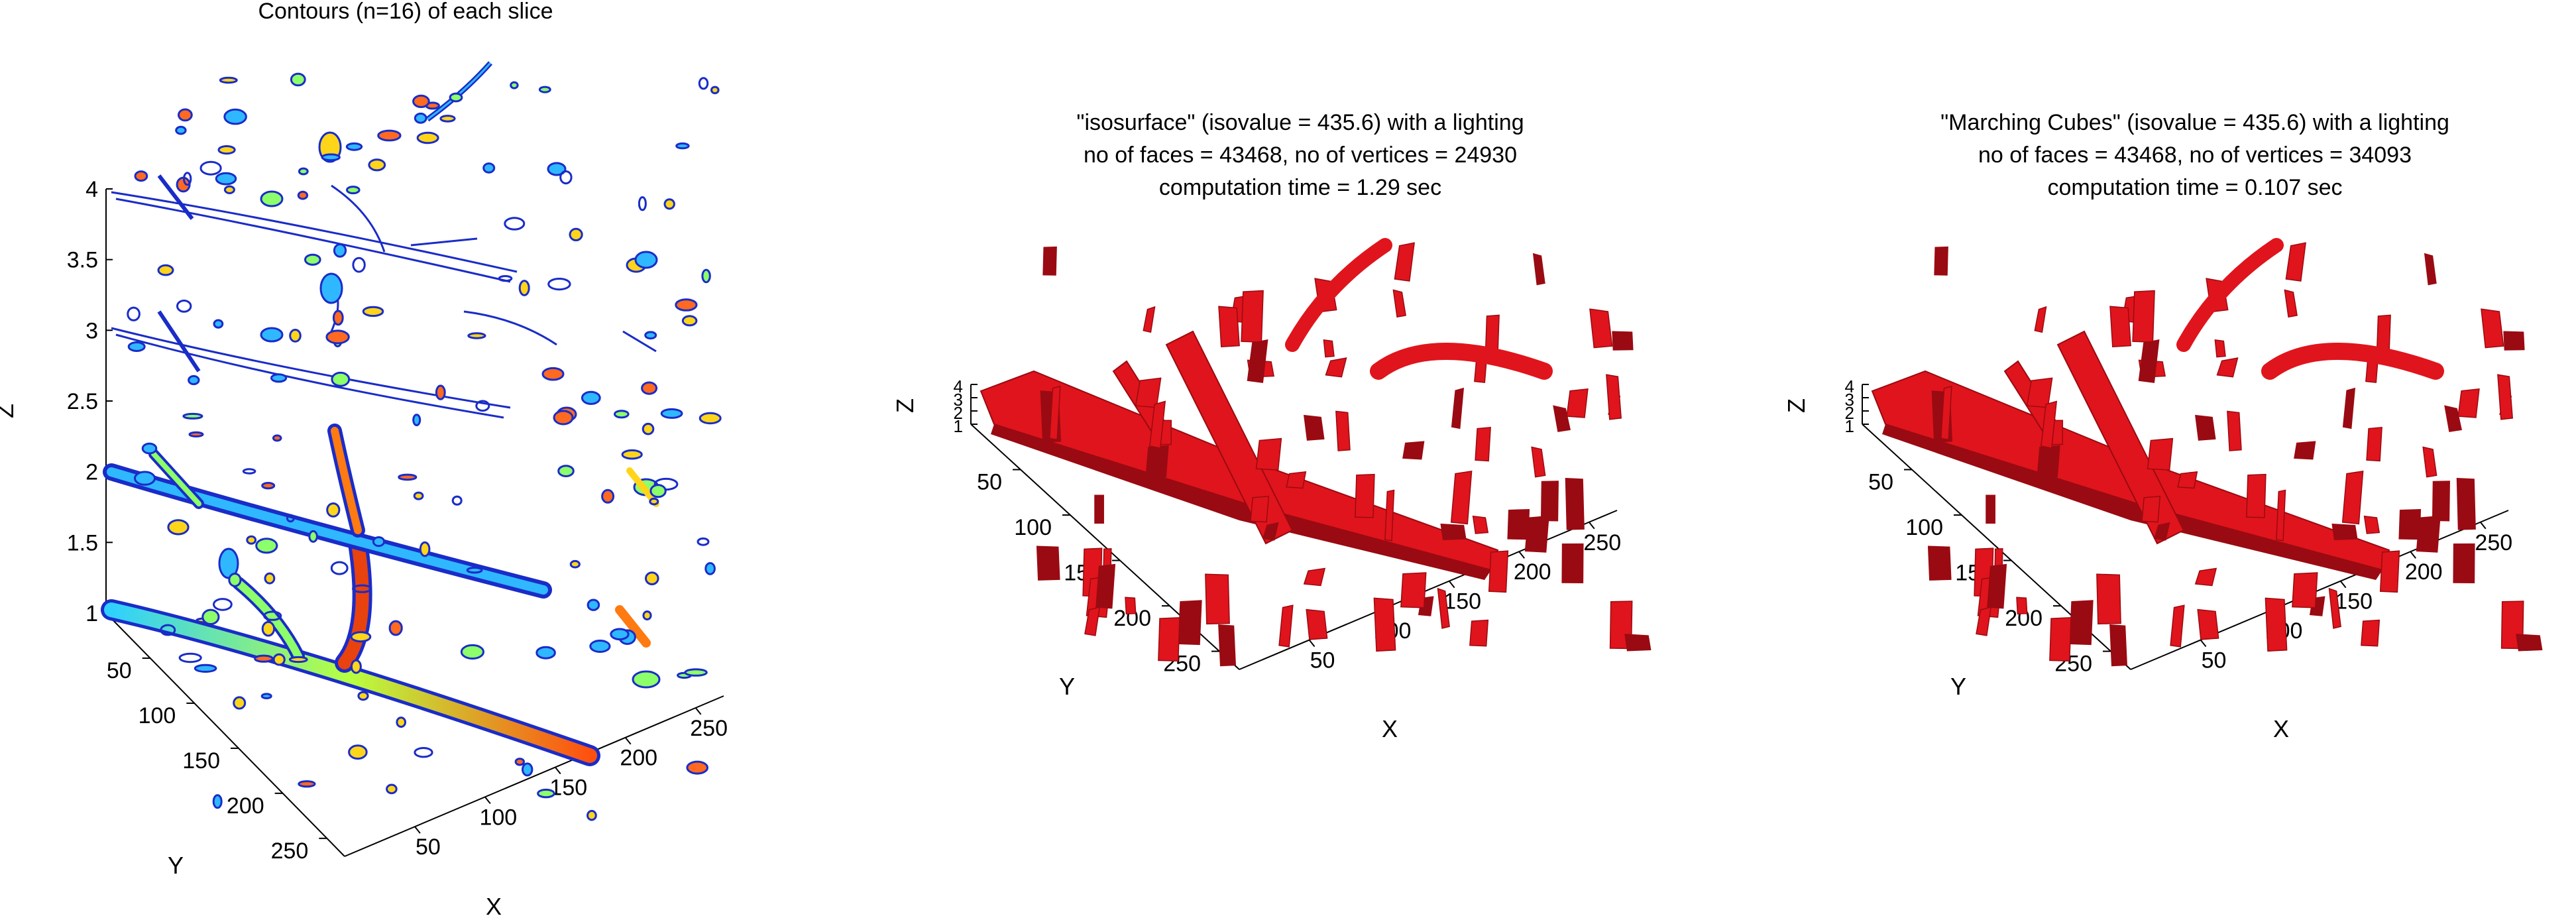 The height and width of the screenshot is (920, 2576). I want to click on tick-label: 3, so click(959, 400).